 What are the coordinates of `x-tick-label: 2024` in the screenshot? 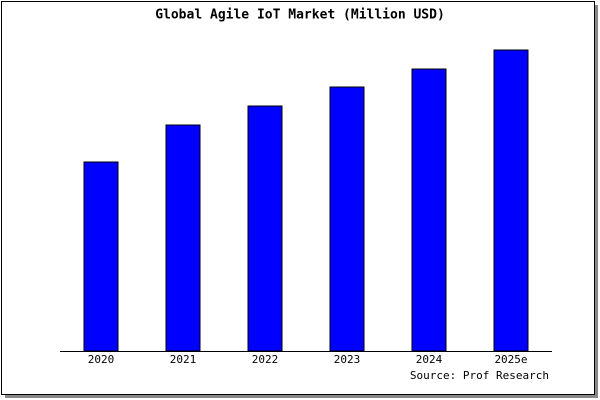 It's located at (429, 359).